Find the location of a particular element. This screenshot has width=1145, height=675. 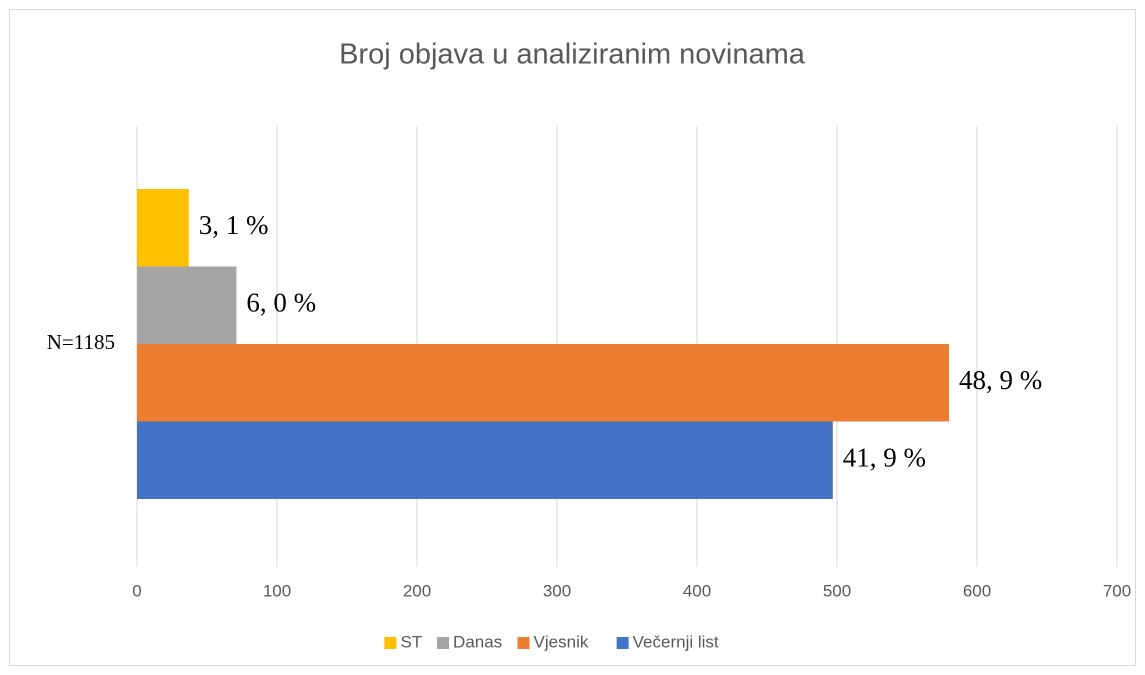

x-tick-label: 200 is located at coordinates (417, 590).